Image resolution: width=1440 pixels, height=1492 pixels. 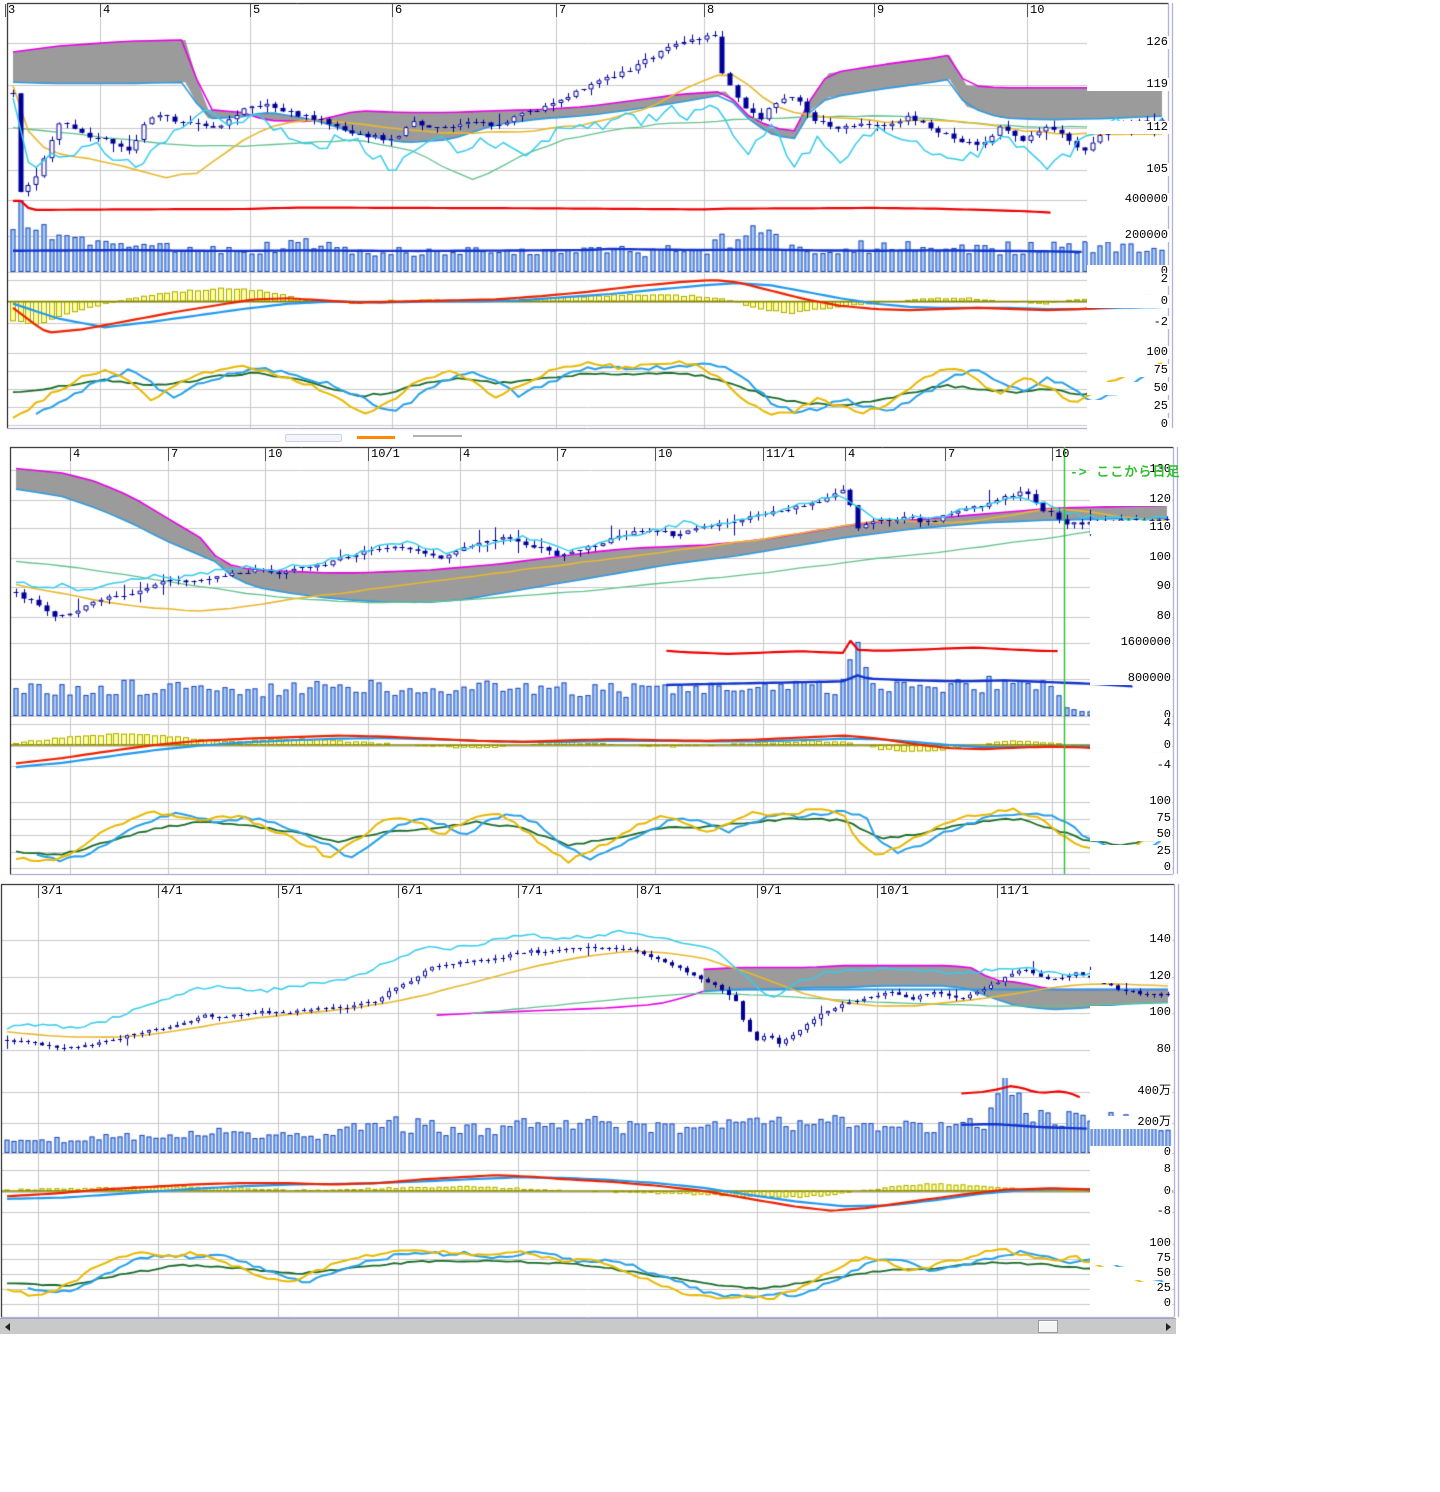 I want to click on daily-from-here-annotation: -> ここから日足, so click(x=1125, y=472).